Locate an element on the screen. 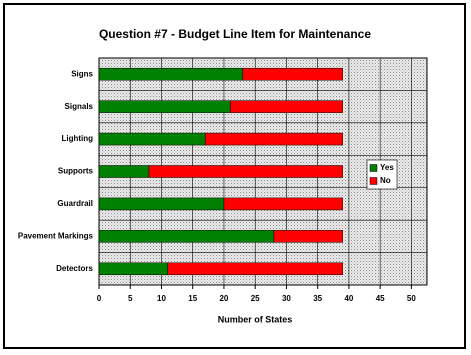  x-tick-label: 15 is located at coordinates (192, 298).